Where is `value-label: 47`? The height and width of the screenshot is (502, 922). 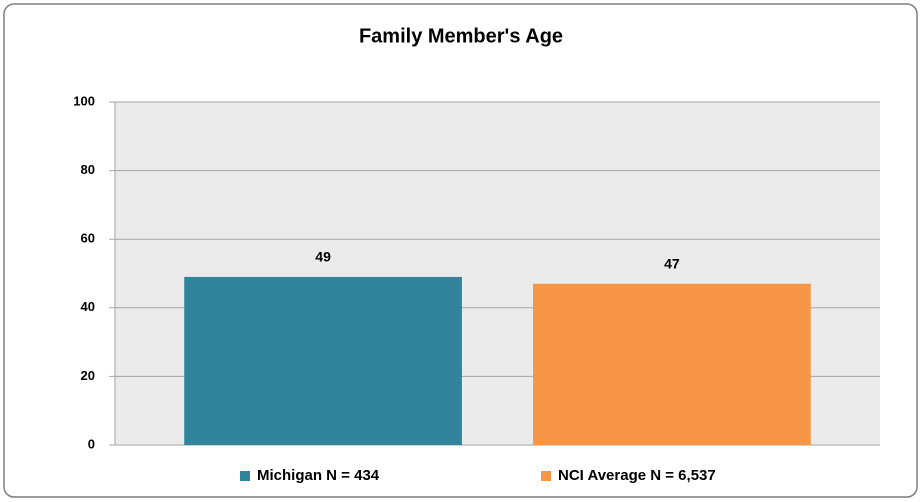
value-label: 47 is located at coordinates (672, 263).